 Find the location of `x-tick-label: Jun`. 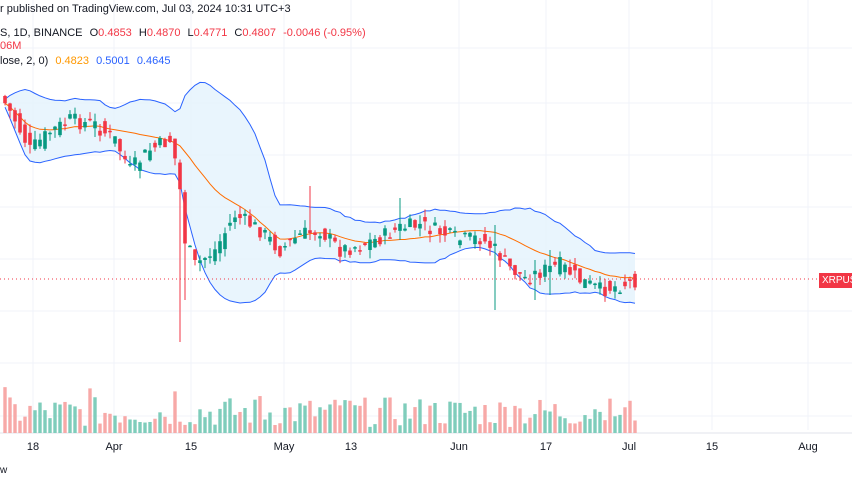

x-tick-label: Jun is located at coordinates (459, 447).